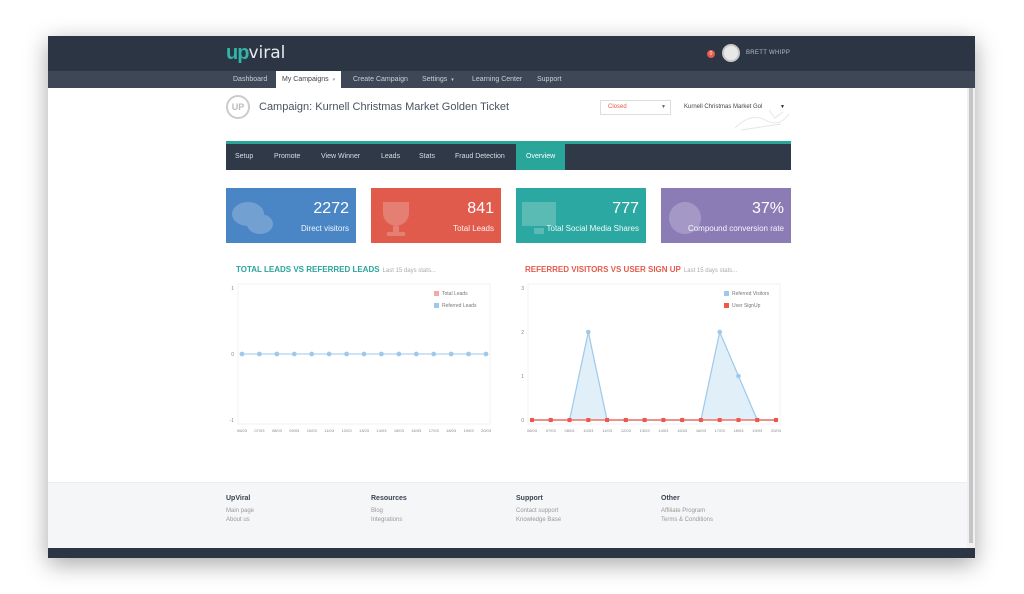  What do you see at coordinates (522, 289) in the screenshot?
I see `y-tick-label: 3` at bounding box center [522, 289].